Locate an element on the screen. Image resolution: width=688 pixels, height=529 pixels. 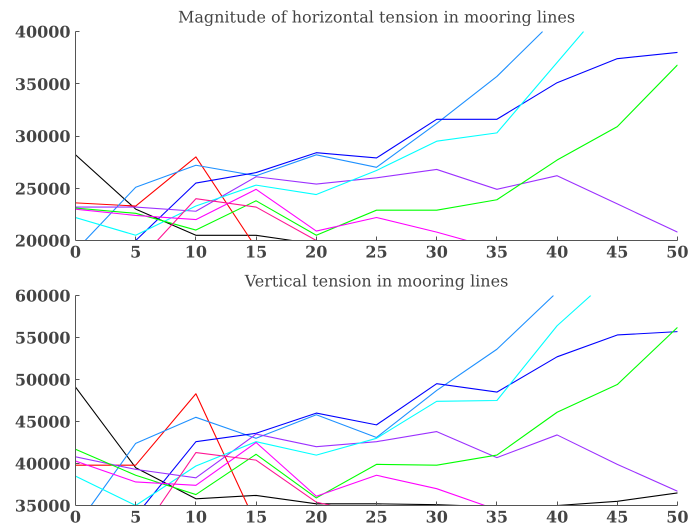
chart-title: Magnitude of horizontal tension in mooring lines is located at coordinates (377, 17).